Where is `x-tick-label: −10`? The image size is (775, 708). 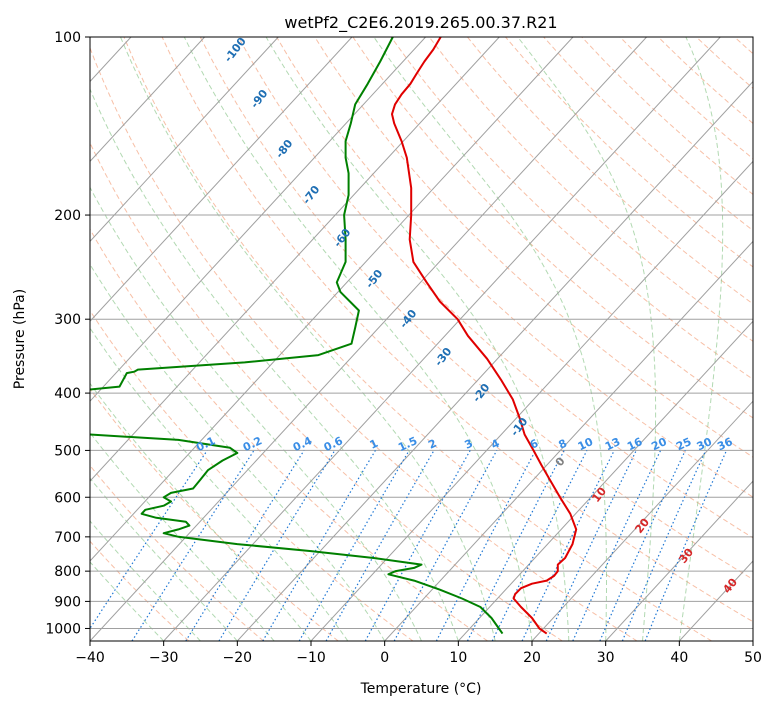
x-tick-label: −10 is located at coordinates (311, 658).